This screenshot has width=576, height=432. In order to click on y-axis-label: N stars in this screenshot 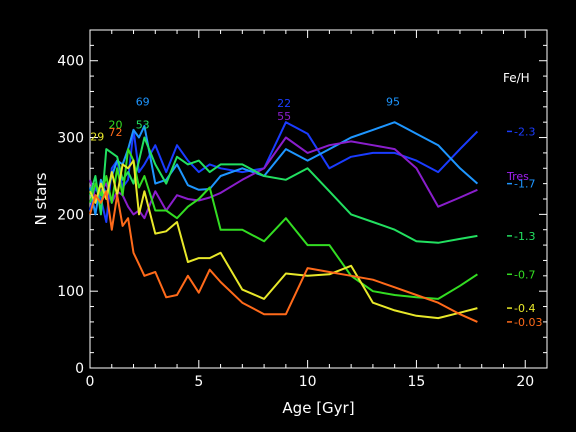, I will do `click(41, 198)`.